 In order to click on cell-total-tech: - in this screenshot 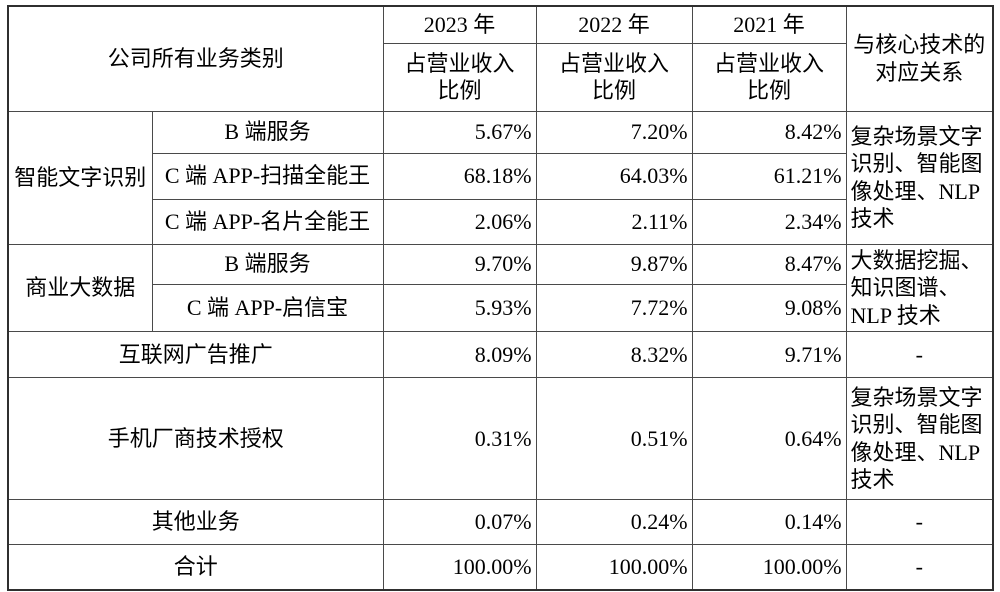, I will do `click(919, 567)`.